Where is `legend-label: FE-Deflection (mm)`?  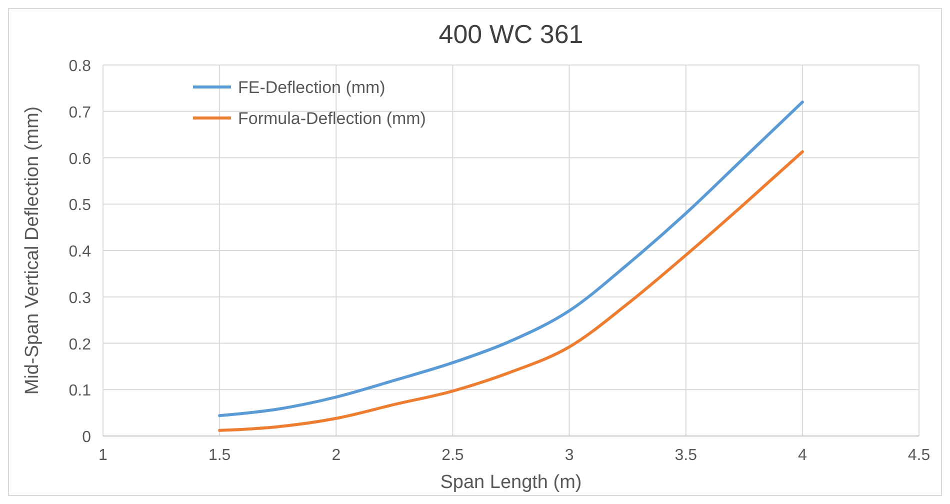 legend-label: FE-Deflection (mm) is located at coordinates (312, 87).